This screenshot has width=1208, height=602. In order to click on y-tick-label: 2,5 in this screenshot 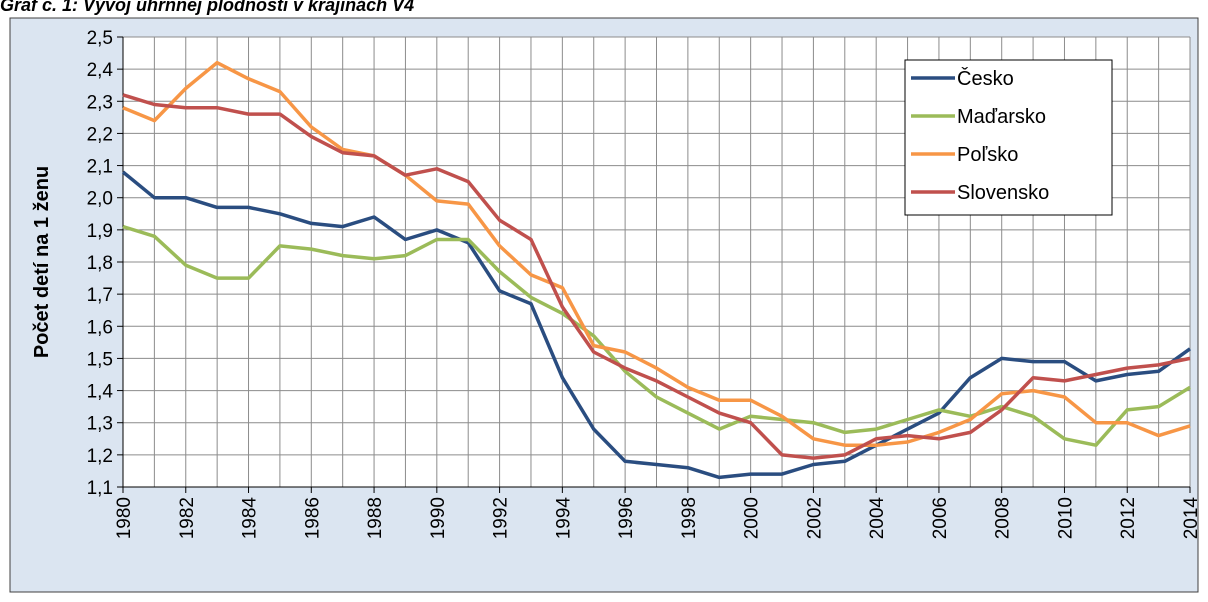, I will do `click(100, 38)`.